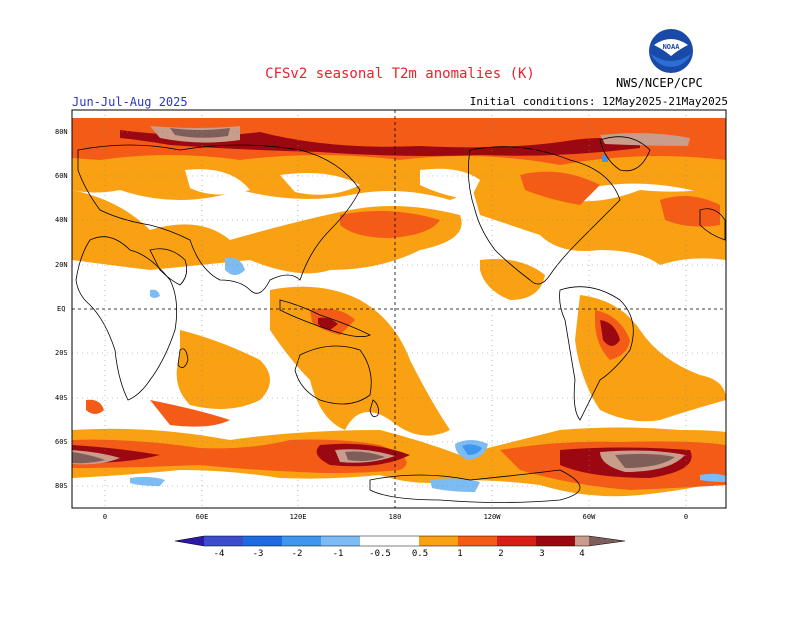  I want to click on lat-label: 20N, so click(61, 265).